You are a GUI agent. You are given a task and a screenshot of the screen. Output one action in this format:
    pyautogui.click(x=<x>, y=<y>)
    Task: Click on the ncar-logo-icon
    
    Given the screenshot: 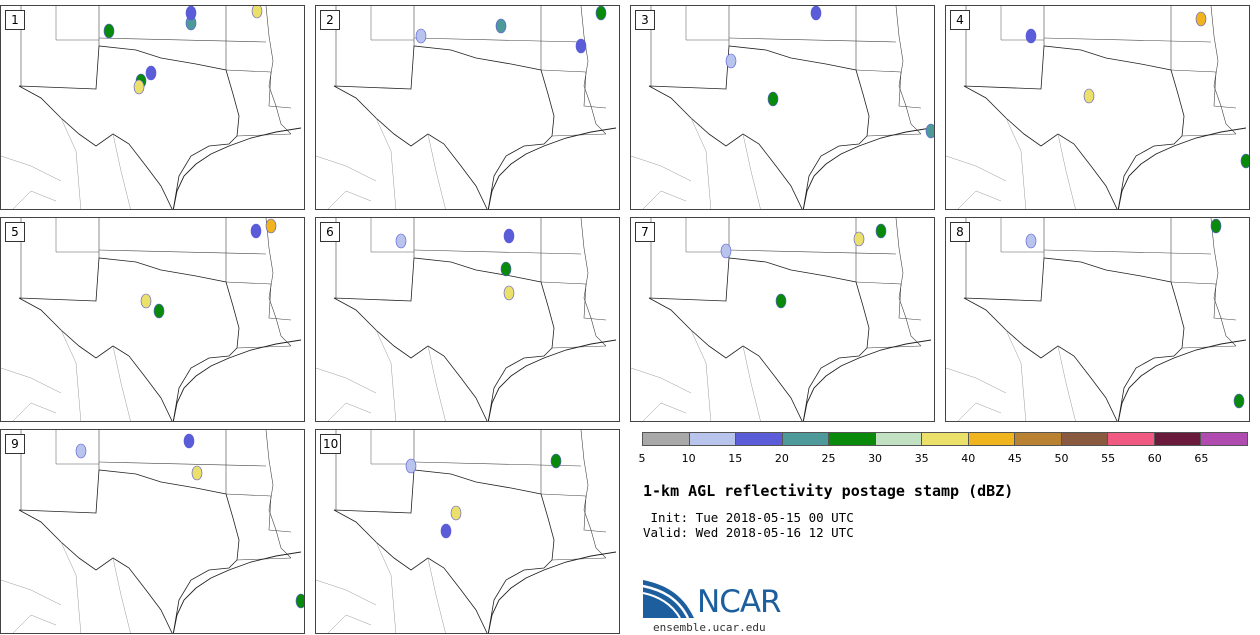 What is the action you would take?
    pyautogui.click(x=668, y=599)
    